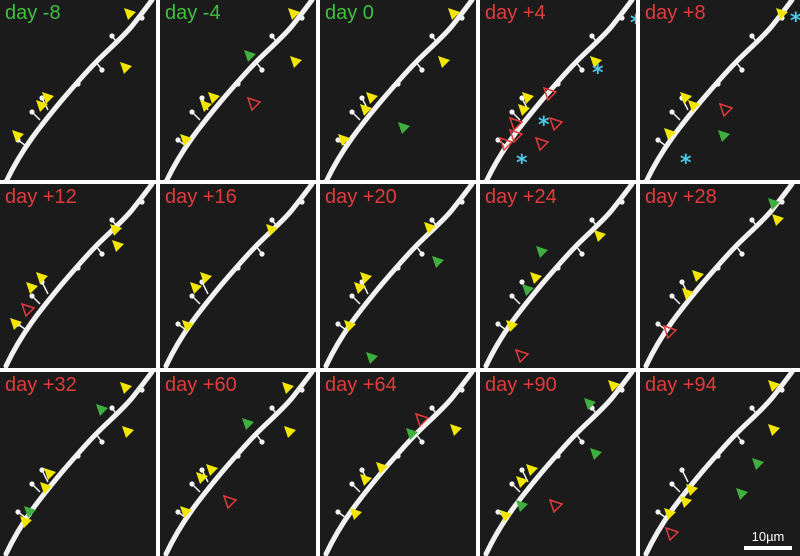  What do you see at coordinates (238, 464) in the screenshot?
I see `panel-day-plus-60: day +60` at bounding box center [238, 464].